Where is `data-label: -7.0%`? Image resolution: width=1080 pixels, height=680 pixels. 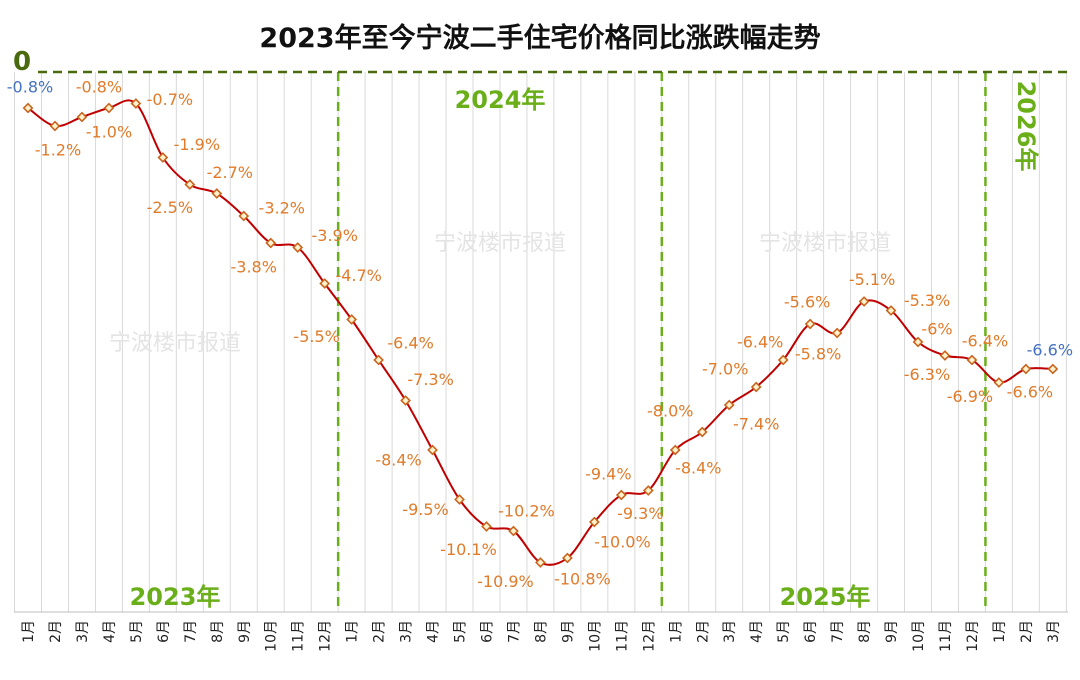
data-label: -7.0% is located at coordinates (725, 369).